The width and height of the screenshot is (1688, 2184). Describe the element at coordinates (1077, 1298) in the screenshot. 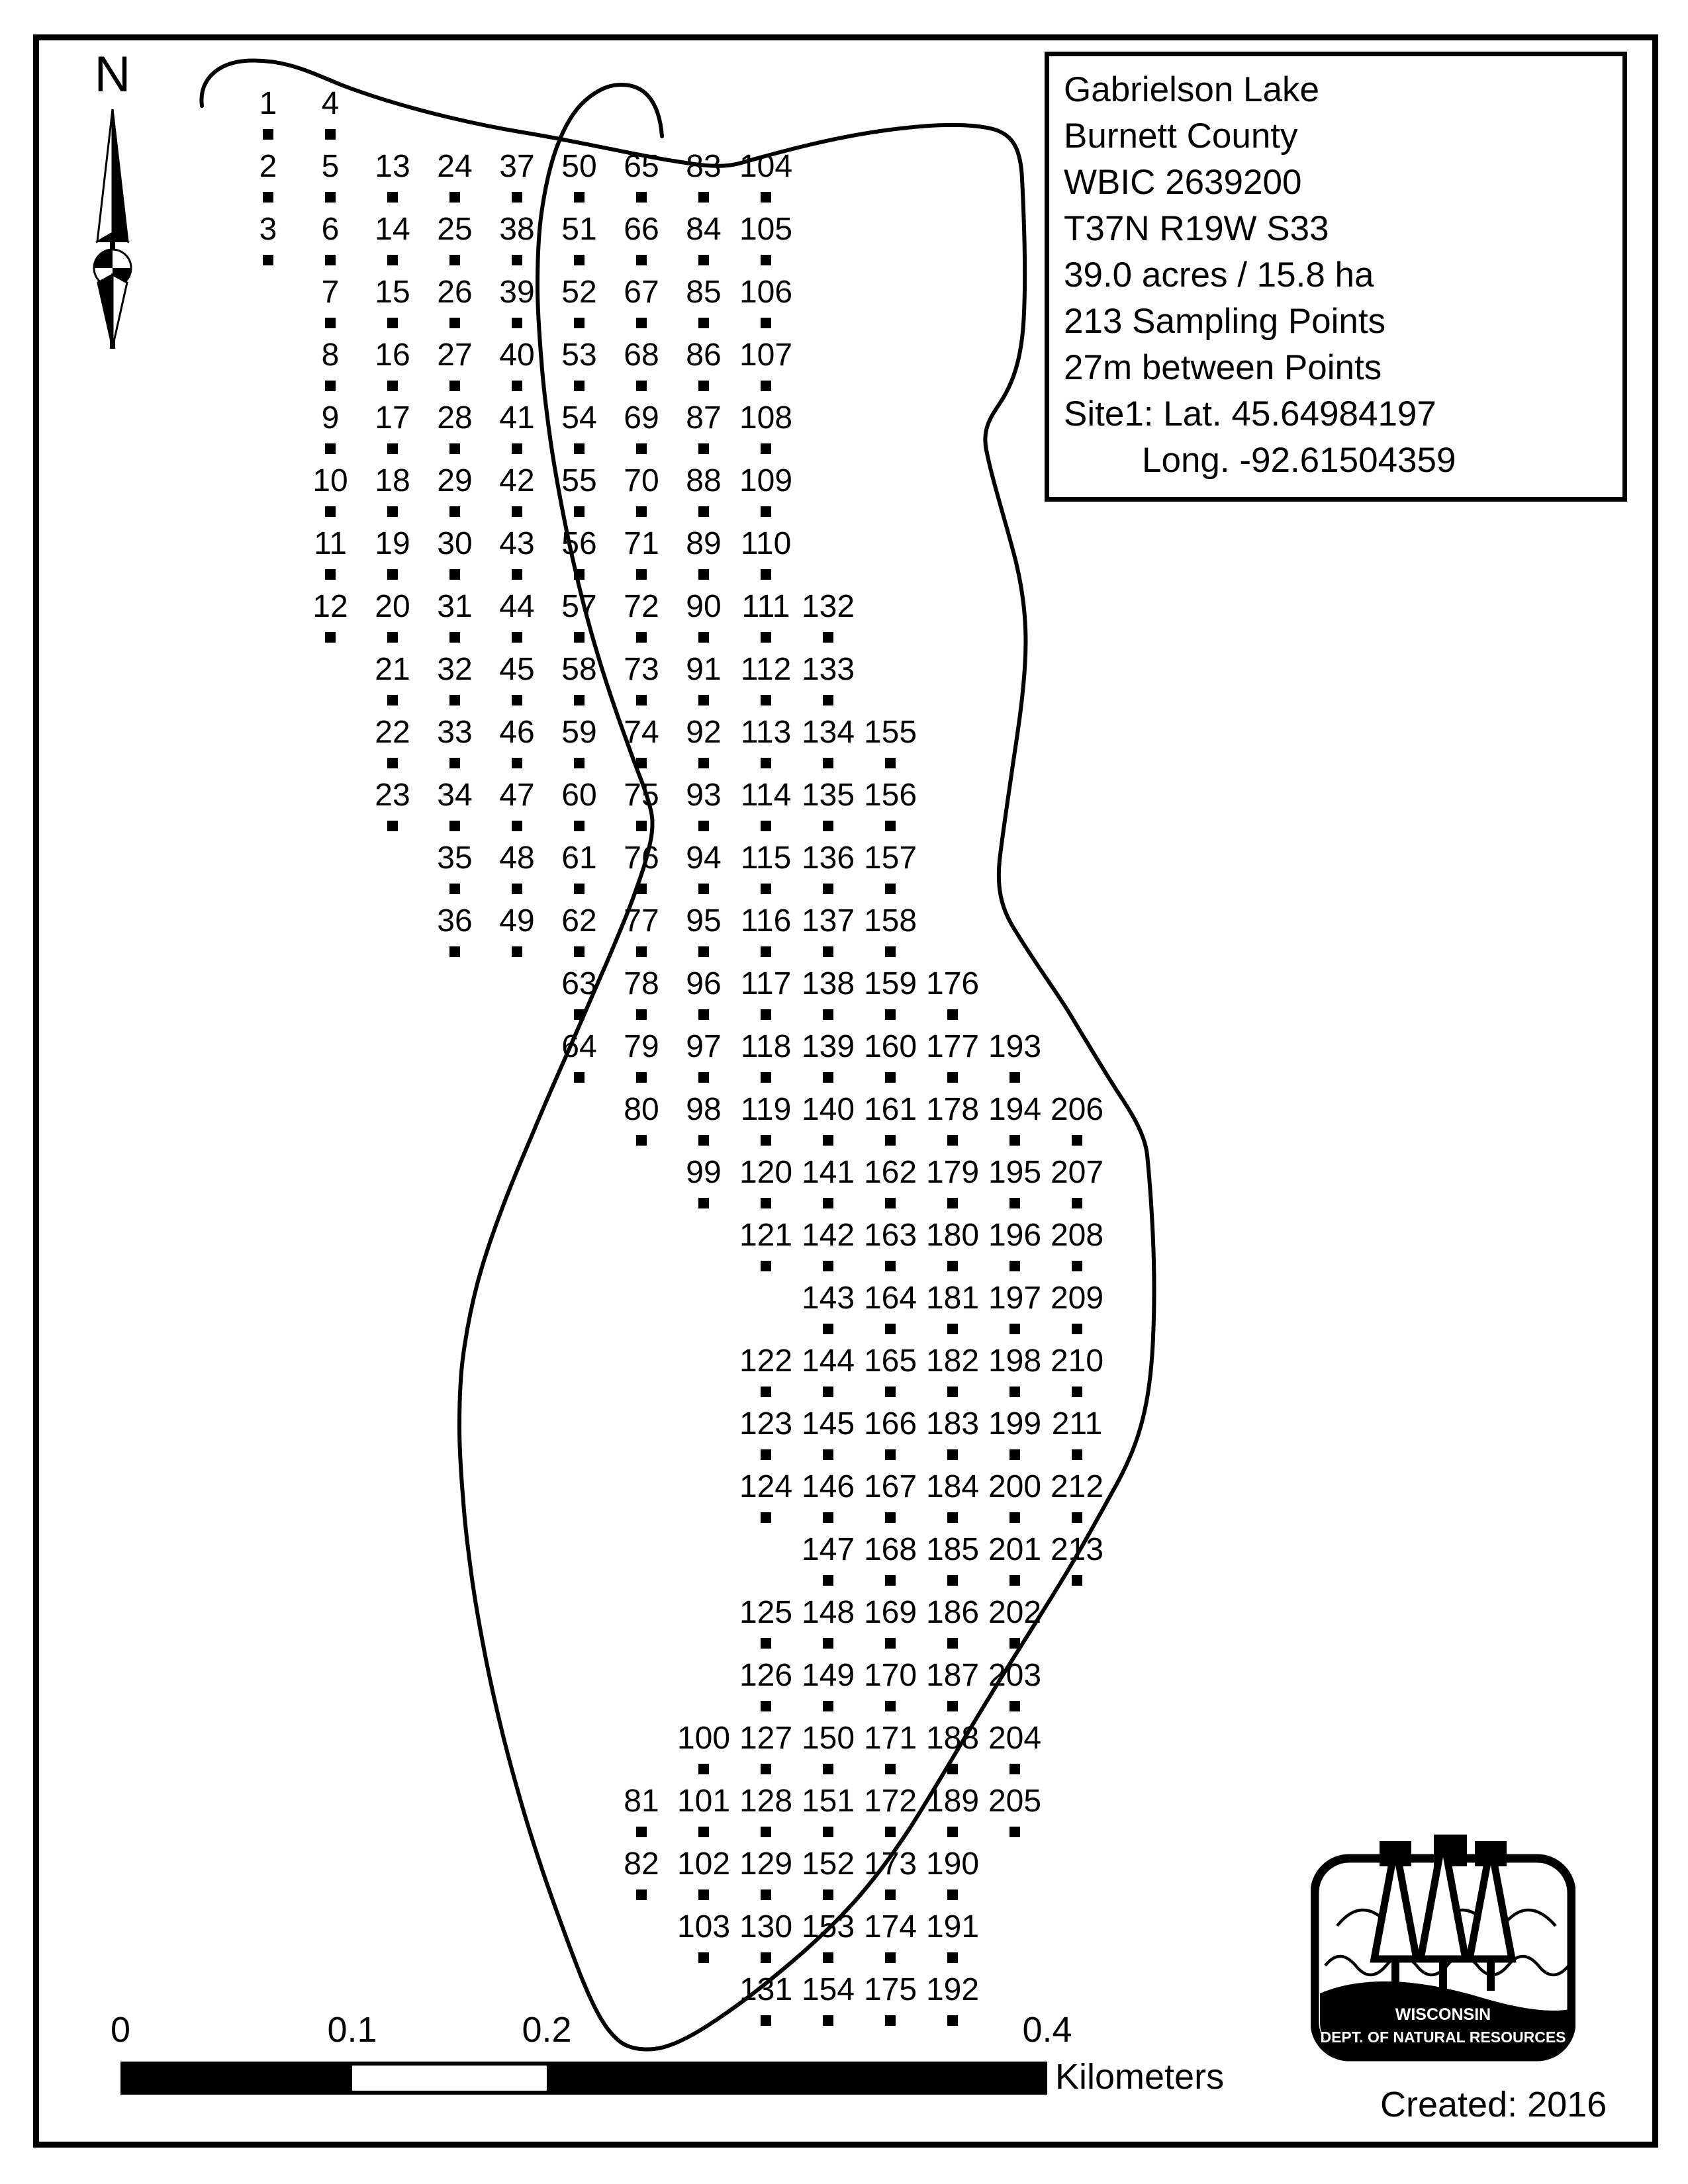

I see `sampling-point-label: 209` at that location.